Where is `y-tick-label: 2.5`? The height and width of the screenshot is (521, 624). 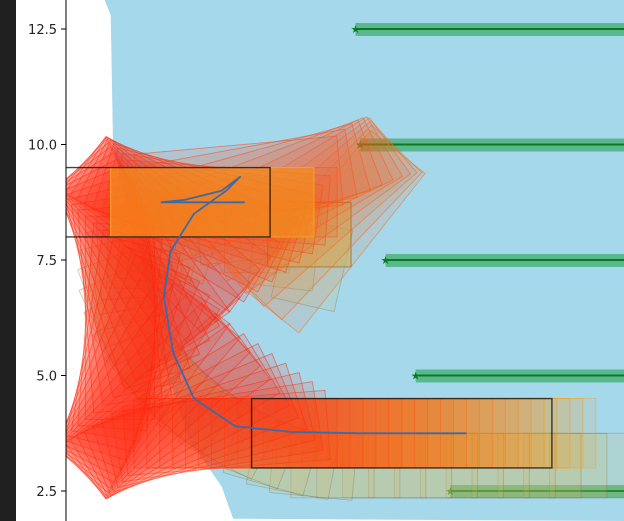 y-tick-label: 2.5 is located at coordinates (46, 492).